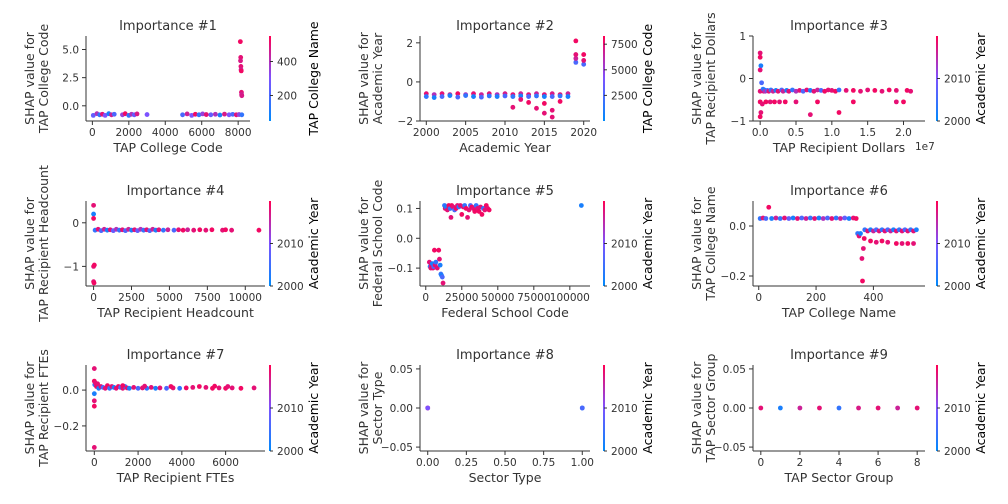 The height and width of the screenshot is (504, 1008). I want to click on x-tick-label: 0.0, so click(760, 133).